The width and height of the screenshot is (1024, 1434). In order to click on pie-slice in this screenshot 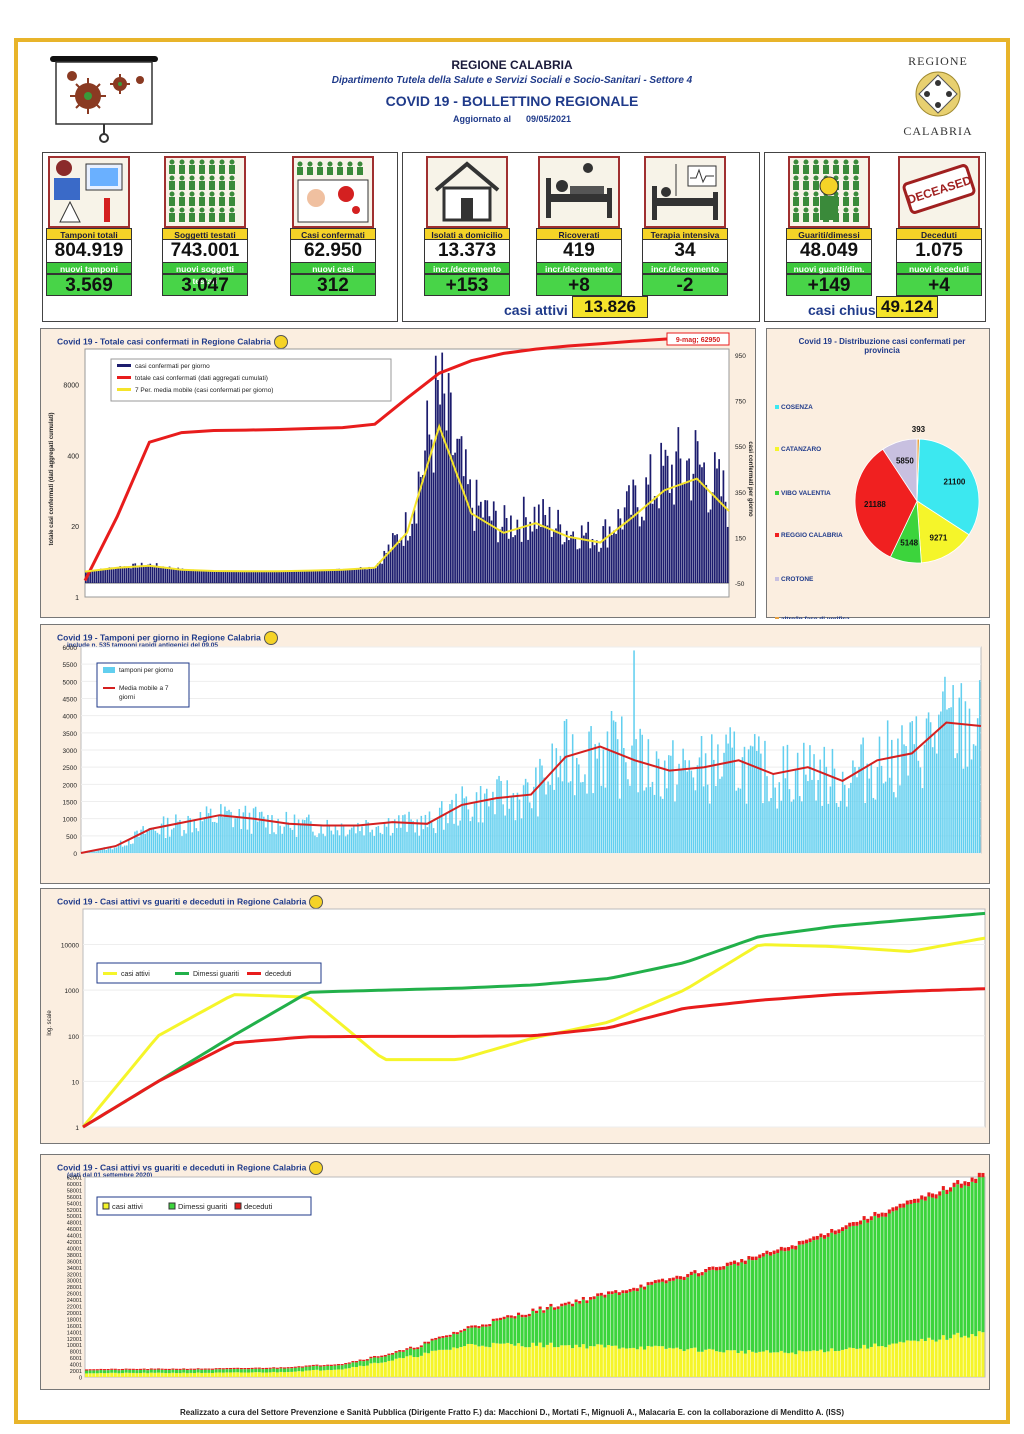, I will do `click(943, 532)`.